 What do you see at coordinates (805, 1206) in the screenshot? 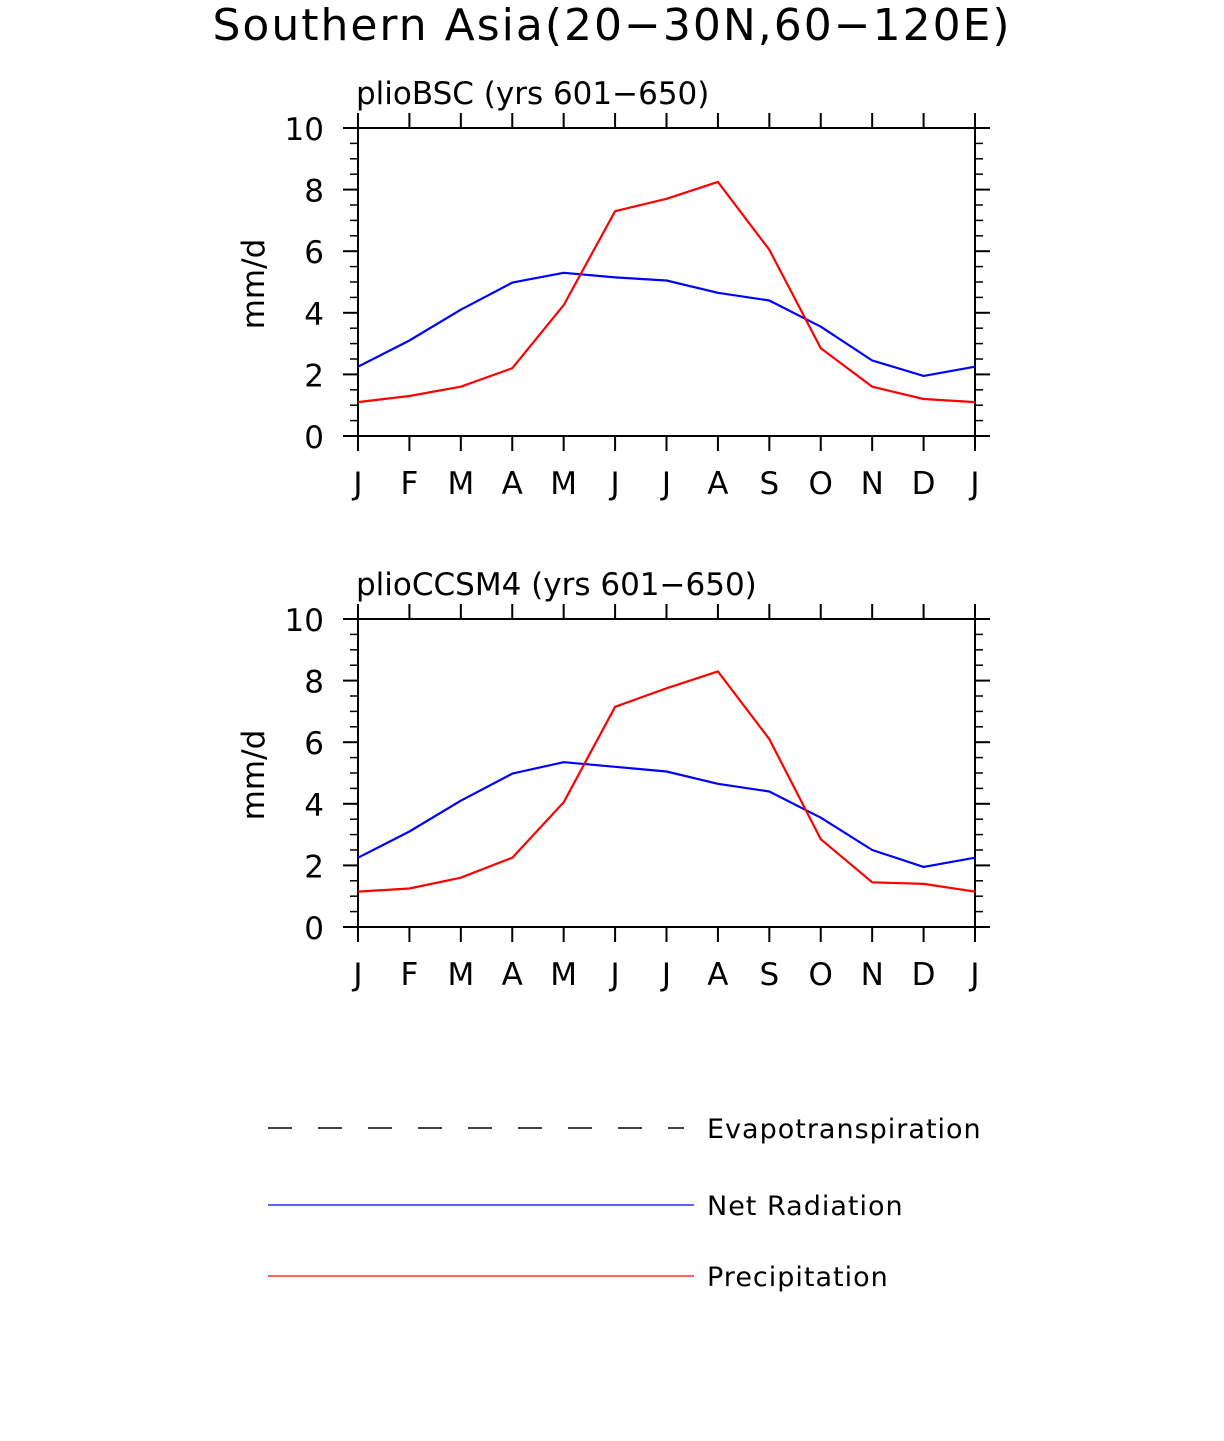
I see `legend-label-net-radiation: Net Radiation` at bounding box center [805, 1206].